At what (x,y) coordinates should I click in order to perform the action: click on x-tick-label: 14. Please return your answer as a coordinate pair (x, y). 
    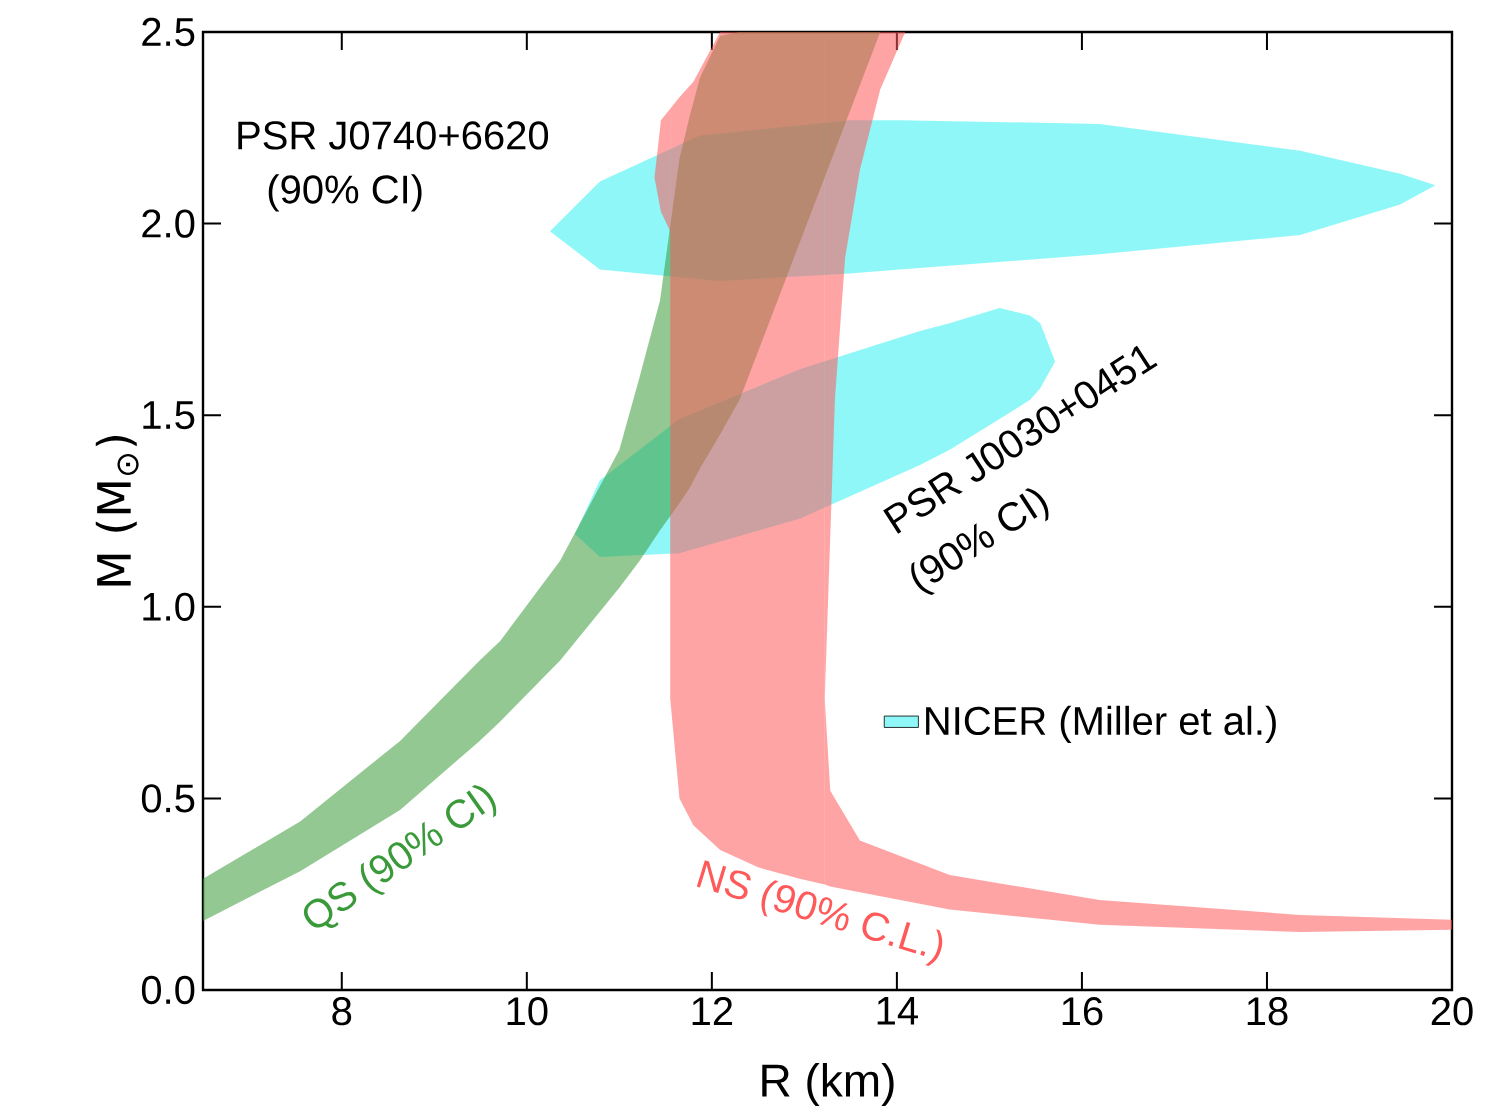
    Looking at the image, I should click on (897, 1011).